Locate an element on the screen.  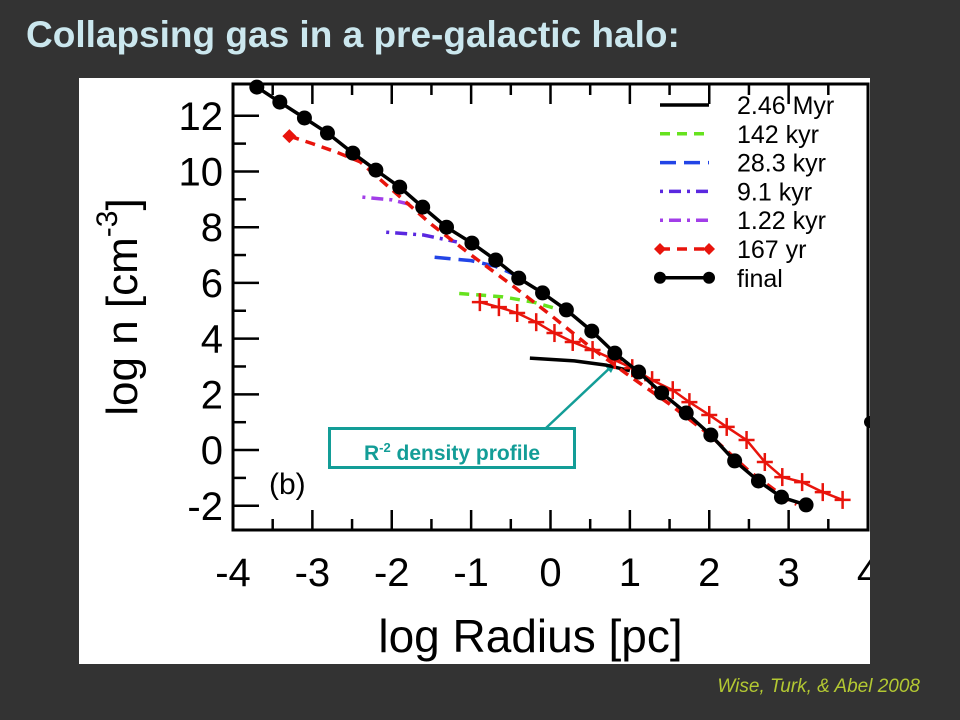
y-tick-label: 8 is located at coordinates (212, 228).